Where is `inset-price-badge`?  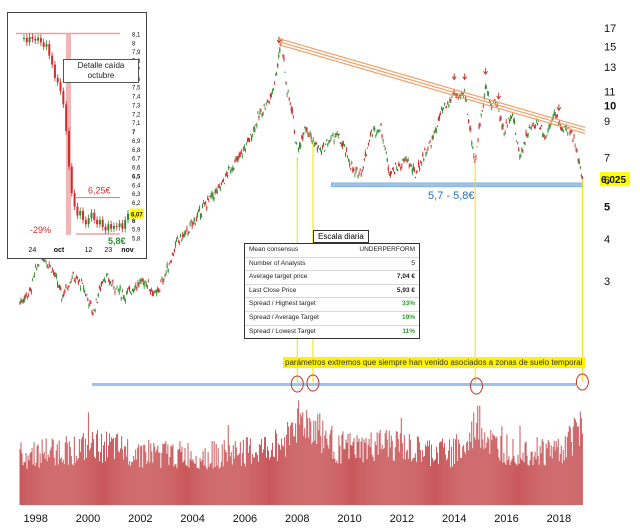
inset-price-badge is located at coordinates (137, 213).